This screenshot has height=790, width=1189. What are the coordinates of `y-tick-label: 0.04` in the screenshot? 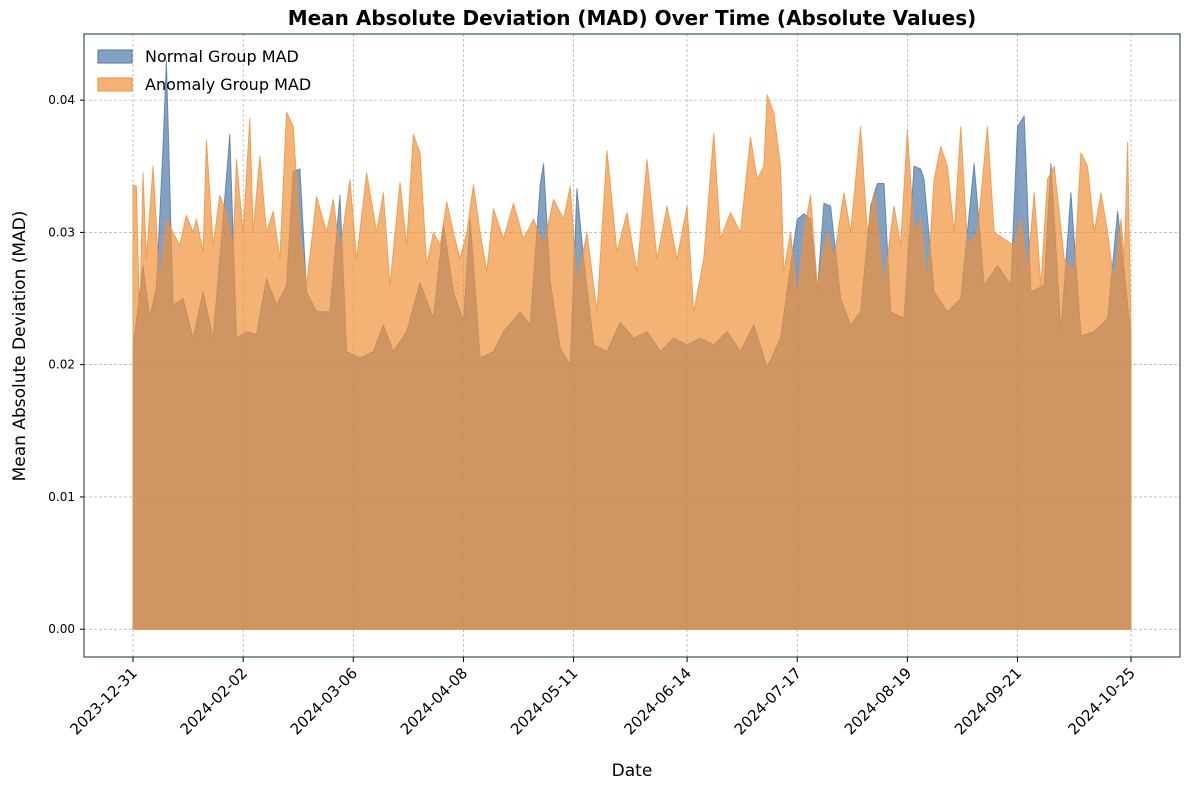 It's located at (61, 100).